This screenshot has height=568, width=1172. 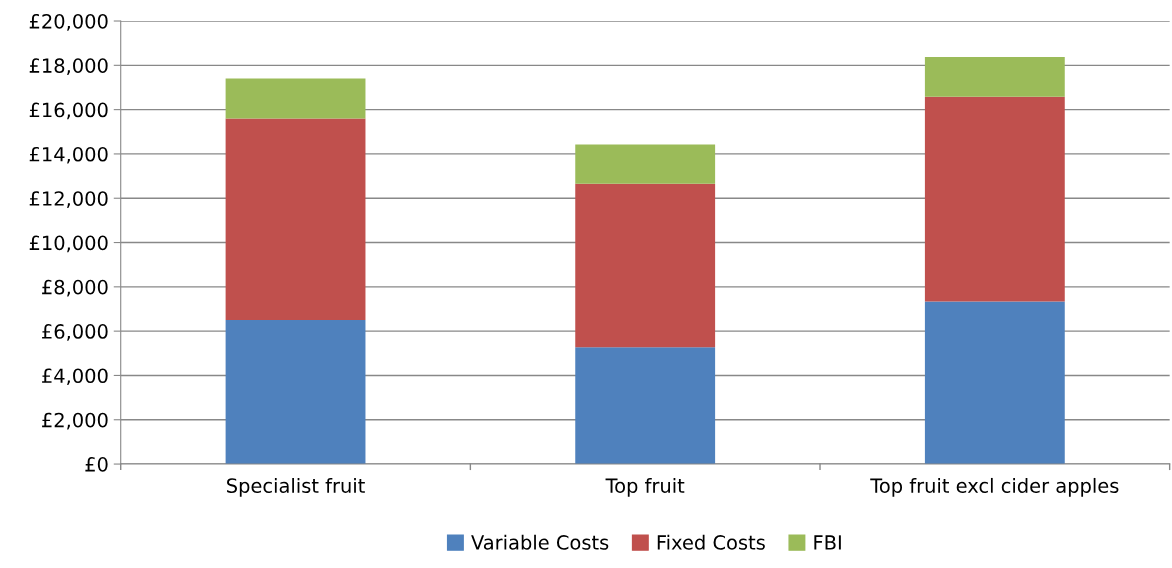 I want to click on y-tick-label: £6,000, so click(x=75, y=332).